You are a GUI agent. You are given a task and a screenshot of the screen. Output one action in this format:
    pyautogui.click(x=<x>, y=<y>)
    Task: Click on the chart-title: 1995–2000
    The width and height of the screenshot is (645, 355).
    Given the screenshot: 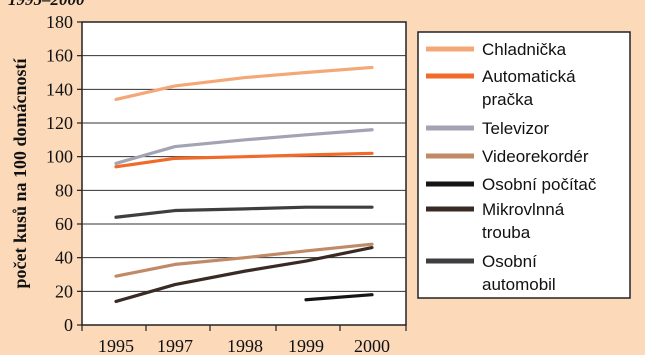 What is the action you would take?
    pyautogui.click(x=46, y=4)
    